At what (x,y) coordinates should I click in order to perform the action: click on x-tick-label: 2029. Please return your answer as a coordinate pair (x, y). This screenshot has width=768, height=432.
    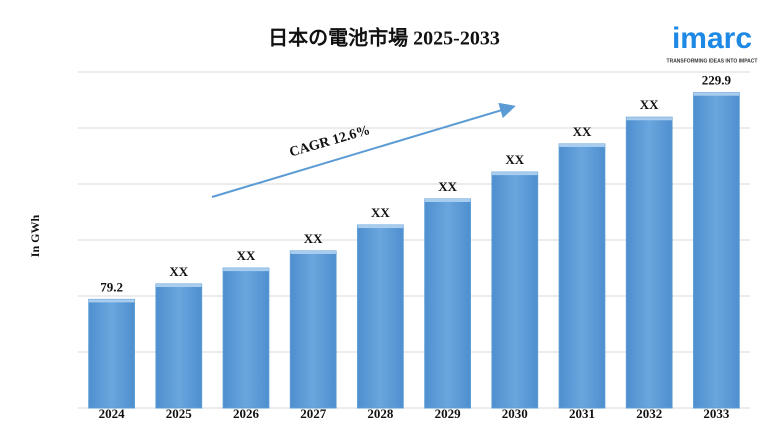
    Looking at the image, I should click on (448, 413).